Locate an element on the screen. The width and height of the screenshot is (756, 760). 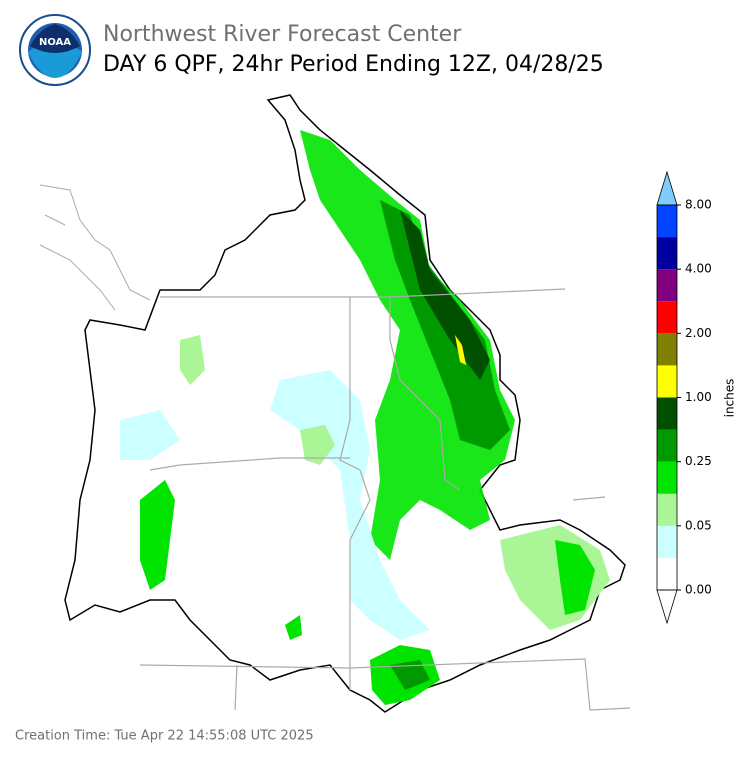
colorbar-tick-label: 0.05 is located at coordinates (698, 525).